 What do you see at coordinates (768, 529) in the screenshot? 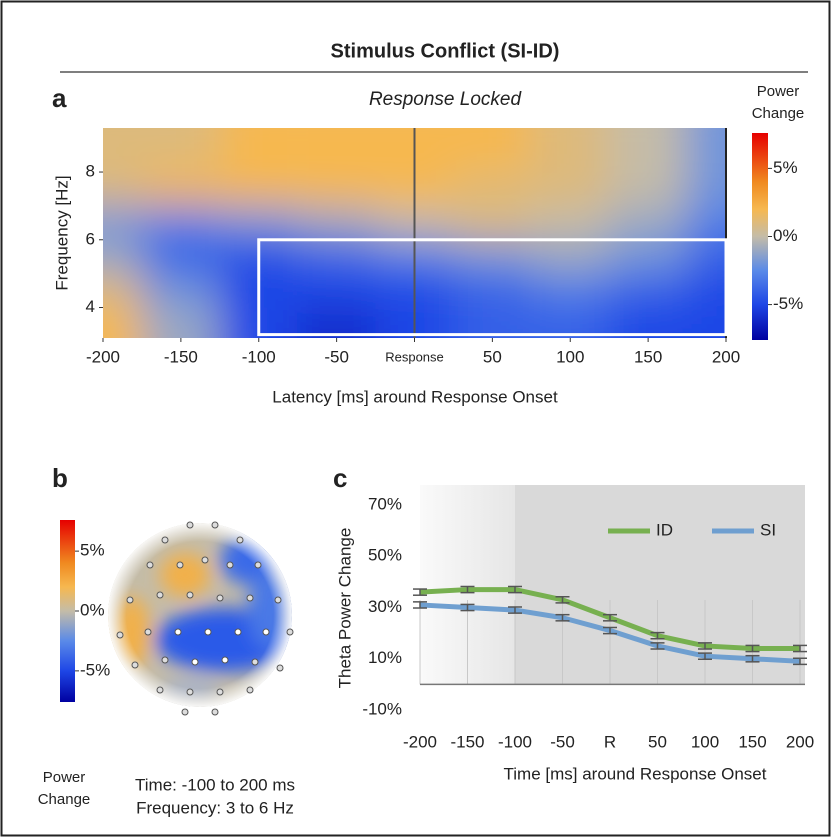
I see `legend-label: SI` at bounding box center [768, 529].